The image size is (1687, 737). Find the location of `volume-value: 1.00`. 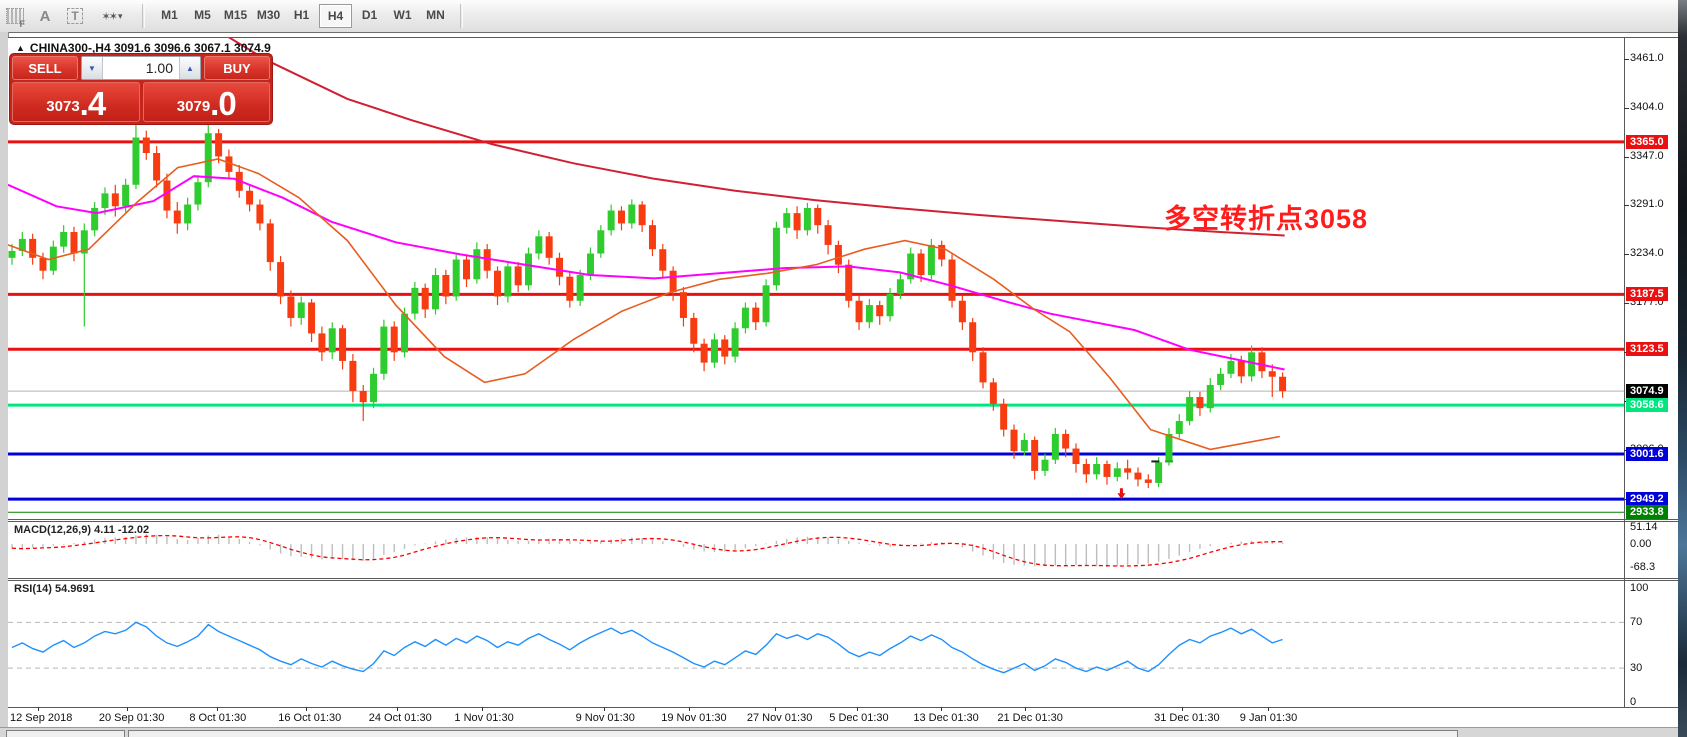

volume-value: 1.00 is located at coordinates (159, 68).